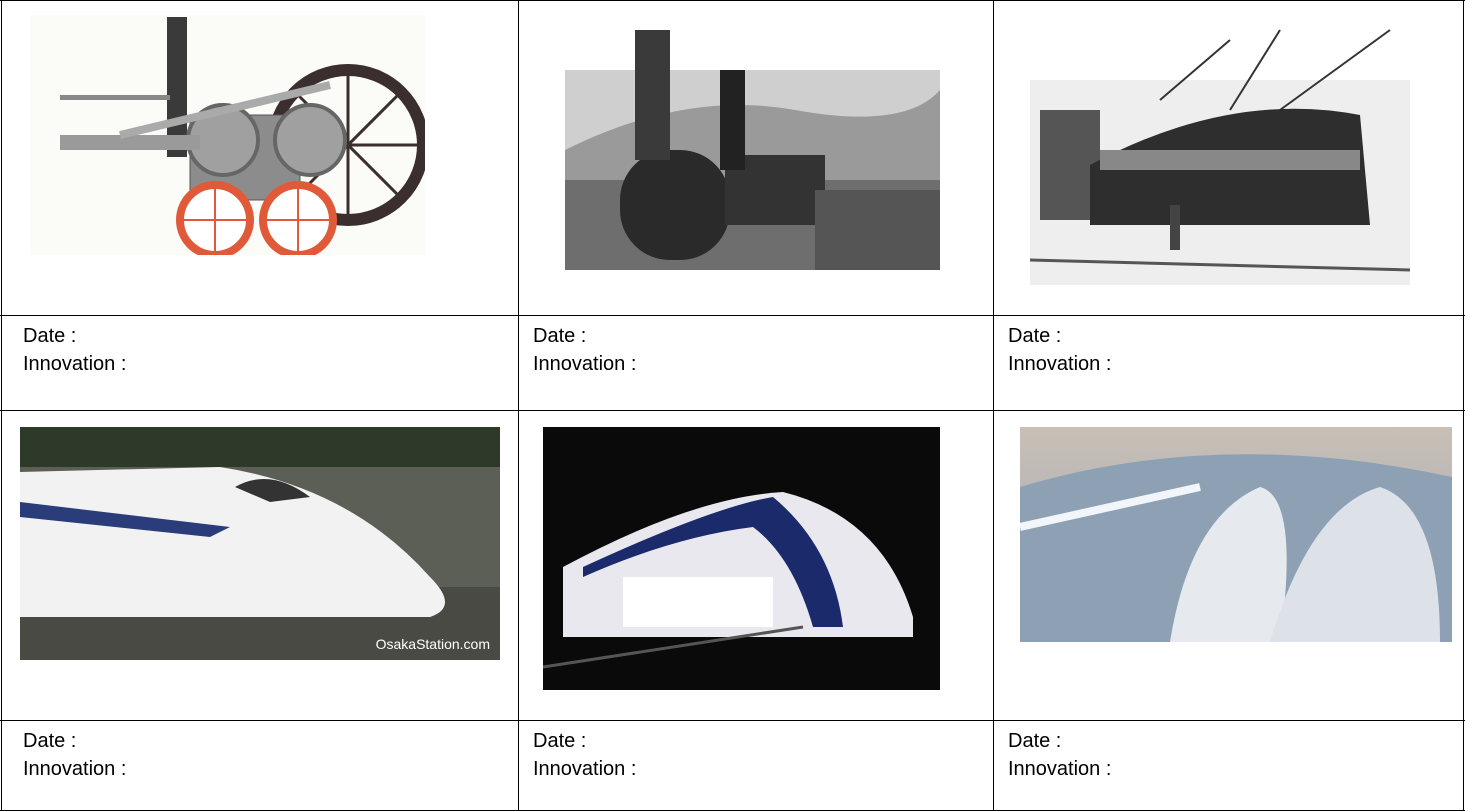  Describe the element at coordinates (260, 543) in the screenshot. I see `image-shinkansen: OsakaStation.com` at that location.